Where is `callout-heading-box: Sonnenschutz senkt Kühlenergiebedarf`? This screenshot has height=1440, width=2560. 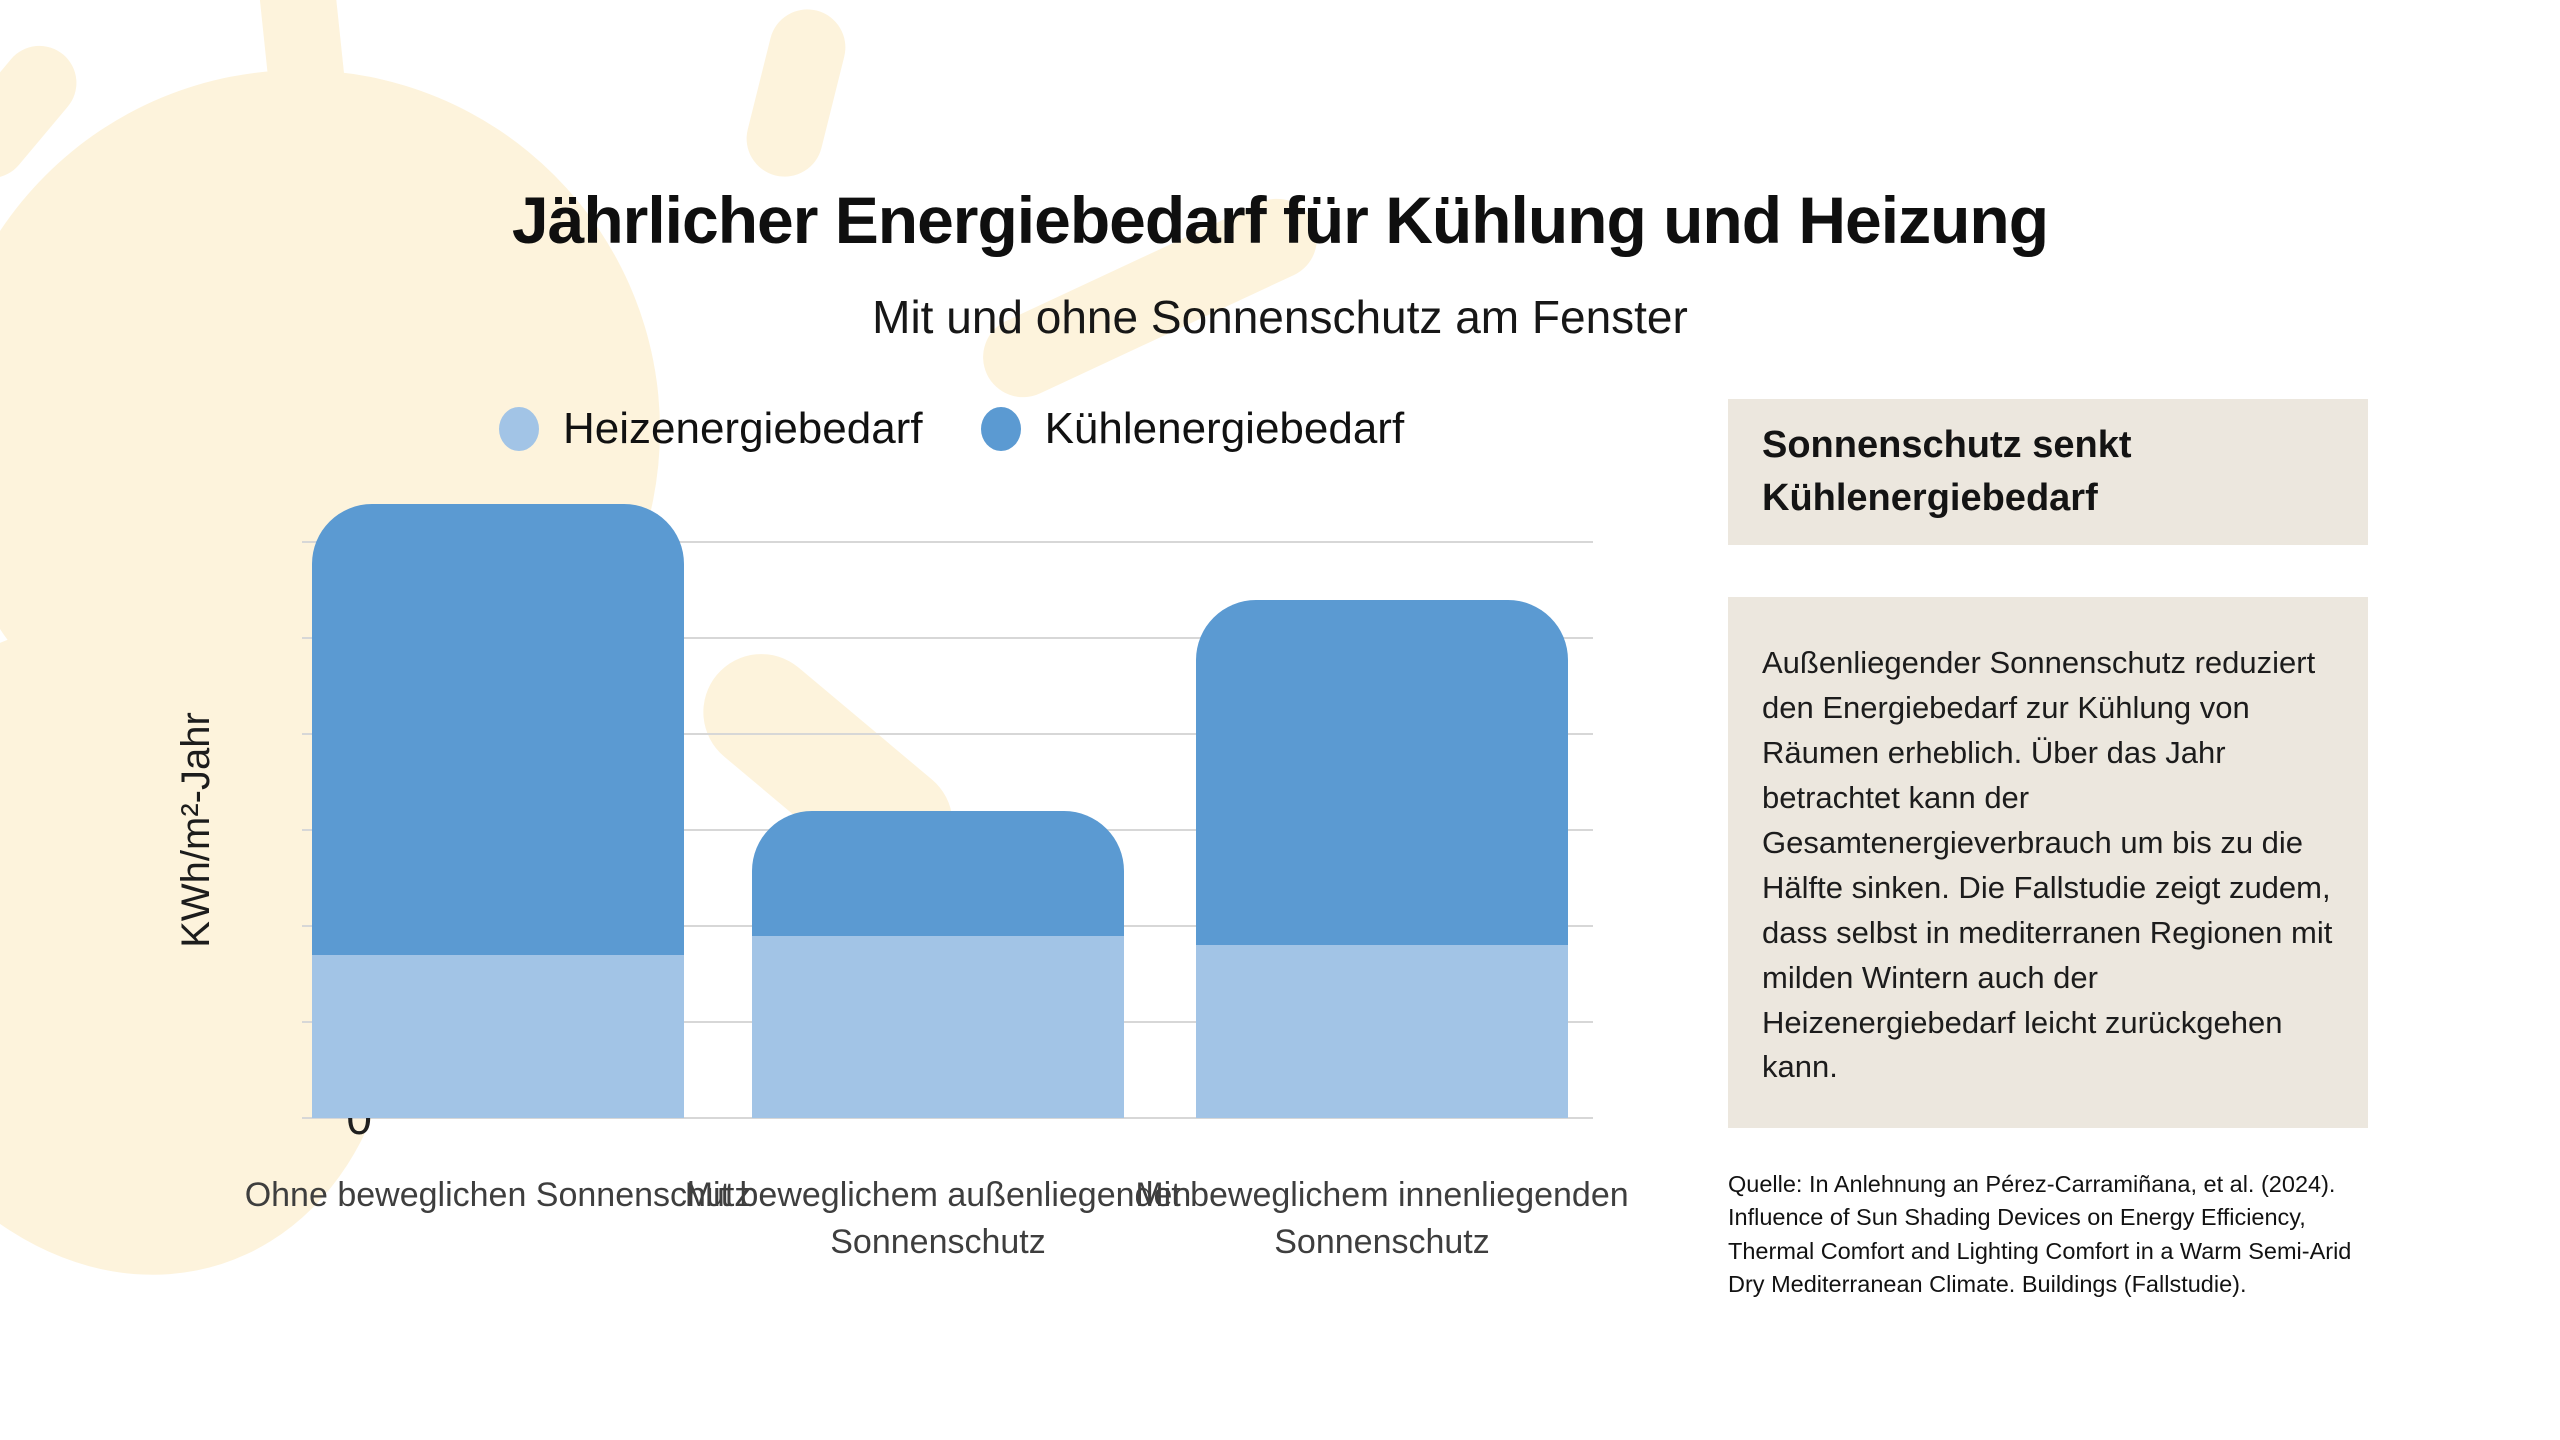
callout-heading-box: Sonnenschutz senkt Kühlenergiebedarf is located at coordinates (2048, 472).